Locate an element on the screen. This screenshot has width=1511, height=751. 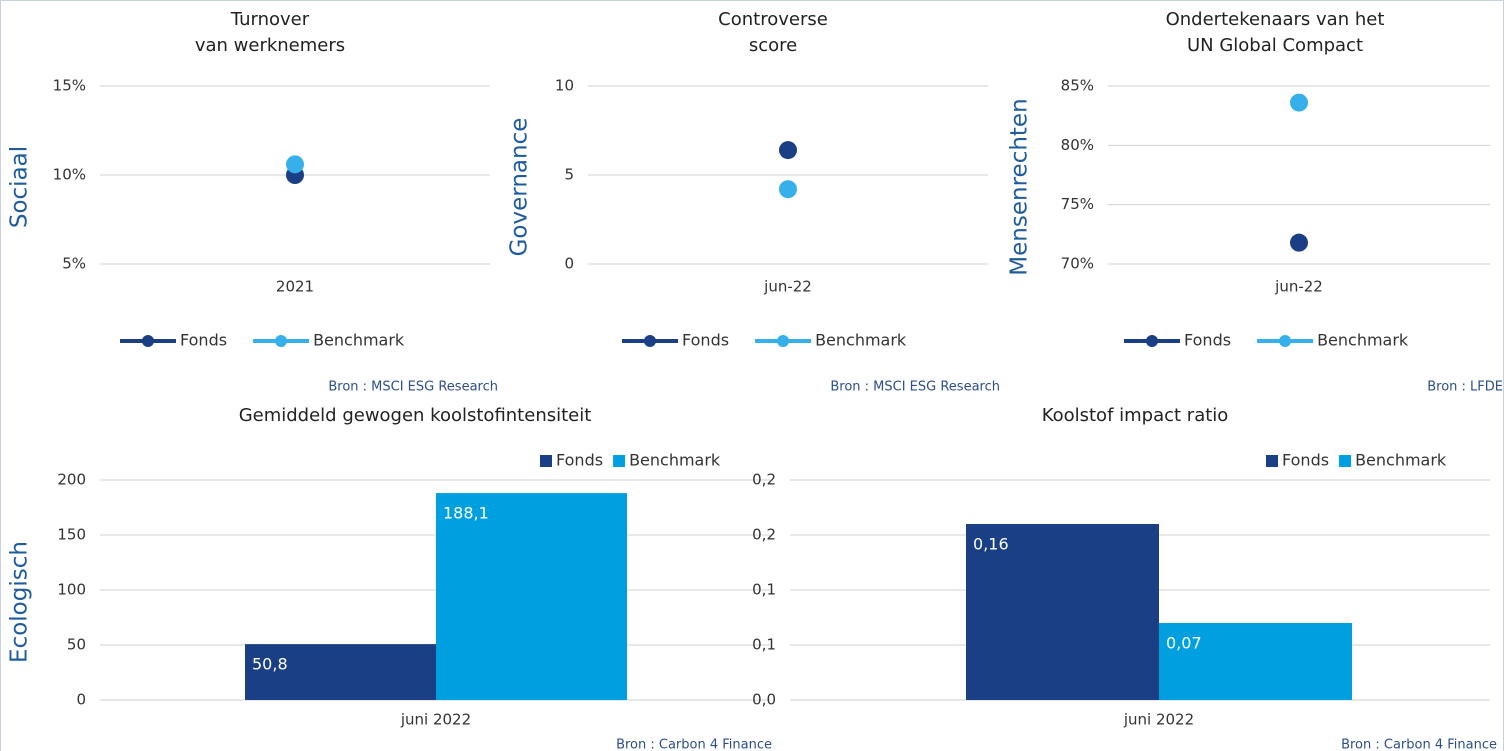
y-tick-label: 200 is located at coordinates (71, 480).